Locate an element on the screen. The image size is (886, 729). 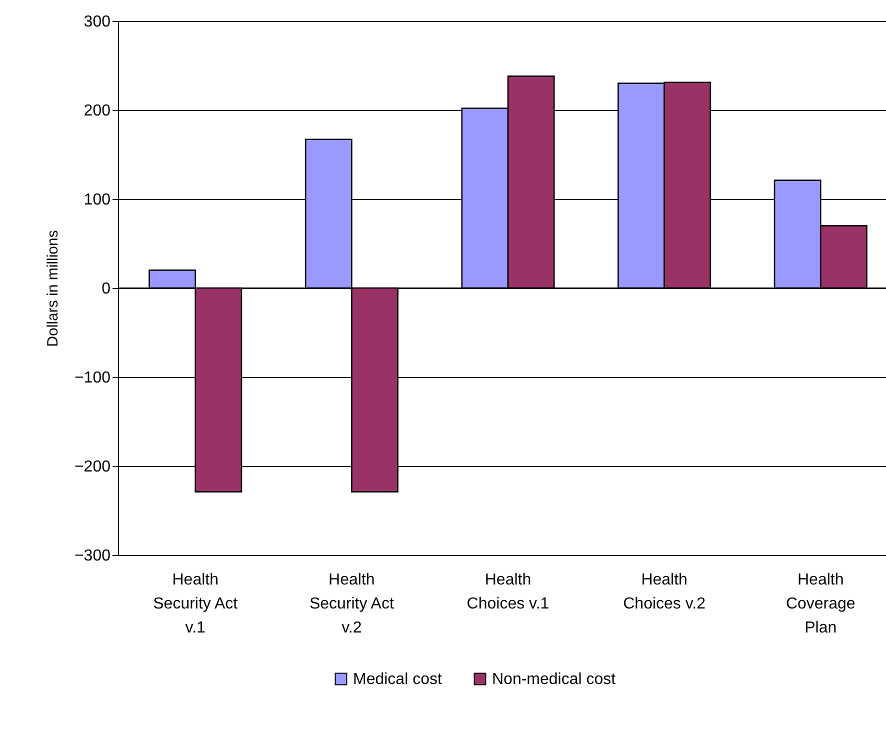
y-tick-label: −300 is located at coordinates (92, 556).